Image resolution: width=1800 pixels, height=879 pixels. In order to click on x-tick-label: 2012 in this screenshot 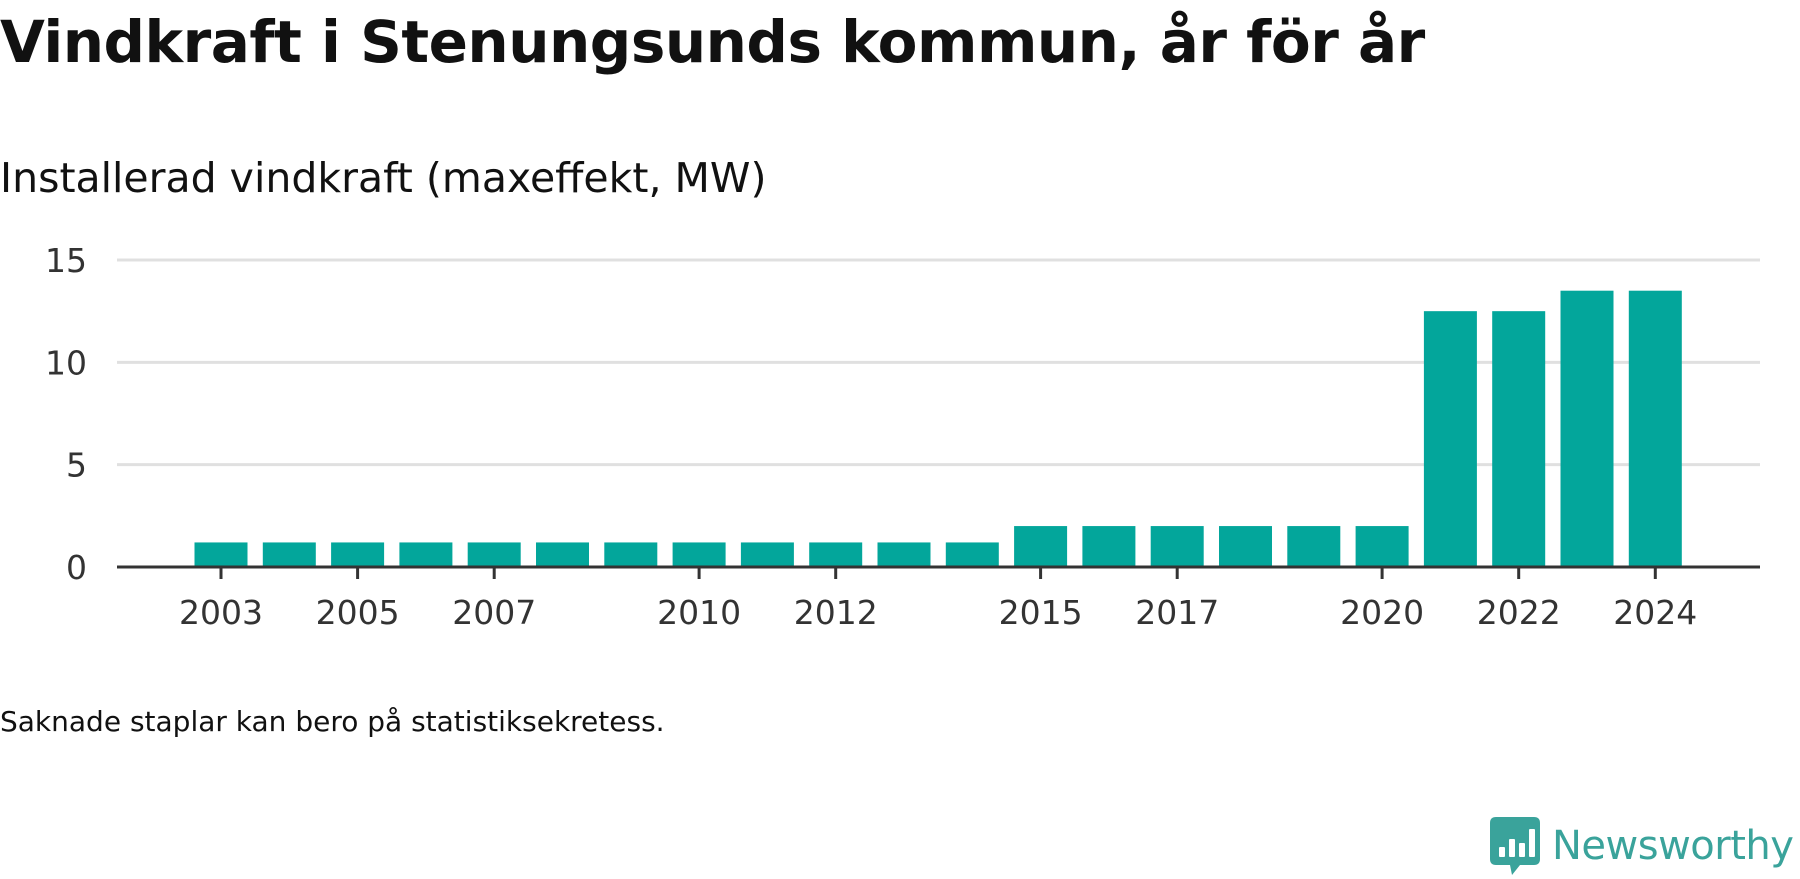, I will do `click(836, 612)`.